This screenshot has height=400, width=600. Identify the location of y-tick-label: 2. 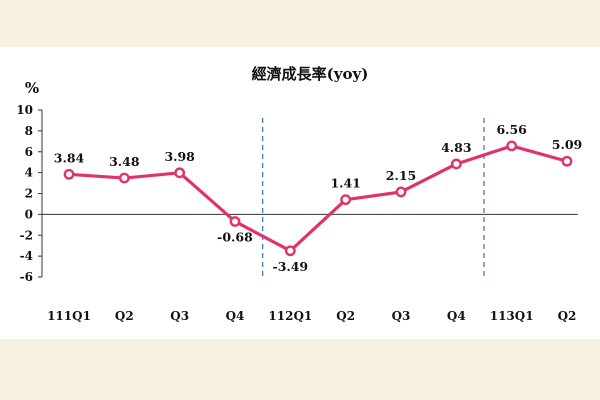
(29, 194).